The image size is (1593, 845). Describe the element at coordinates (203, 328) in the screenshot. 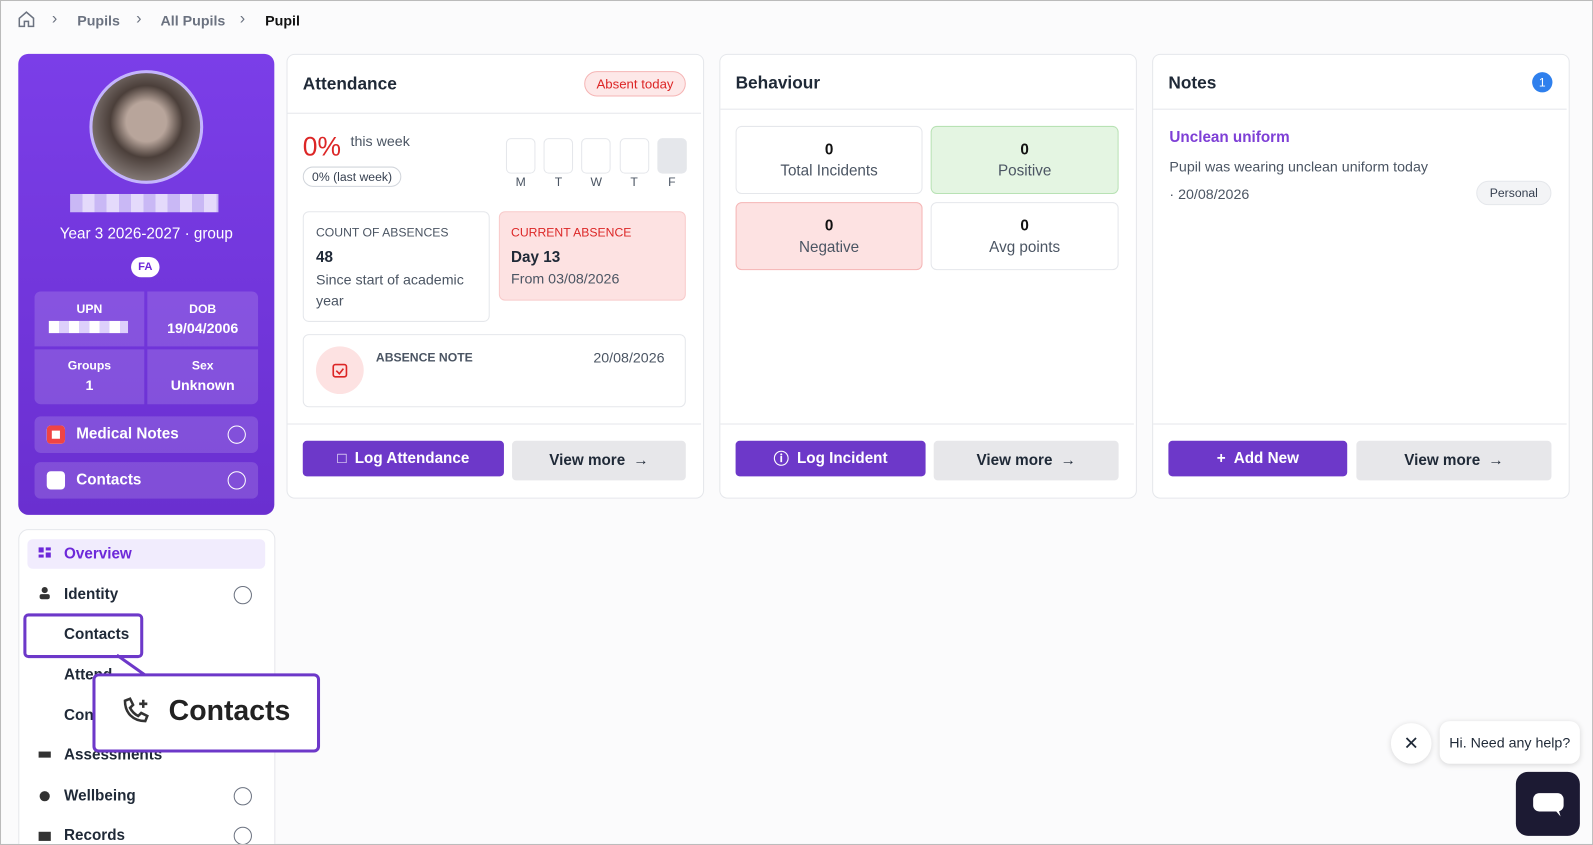

I see `field-value: 19/04/2006` at that location.